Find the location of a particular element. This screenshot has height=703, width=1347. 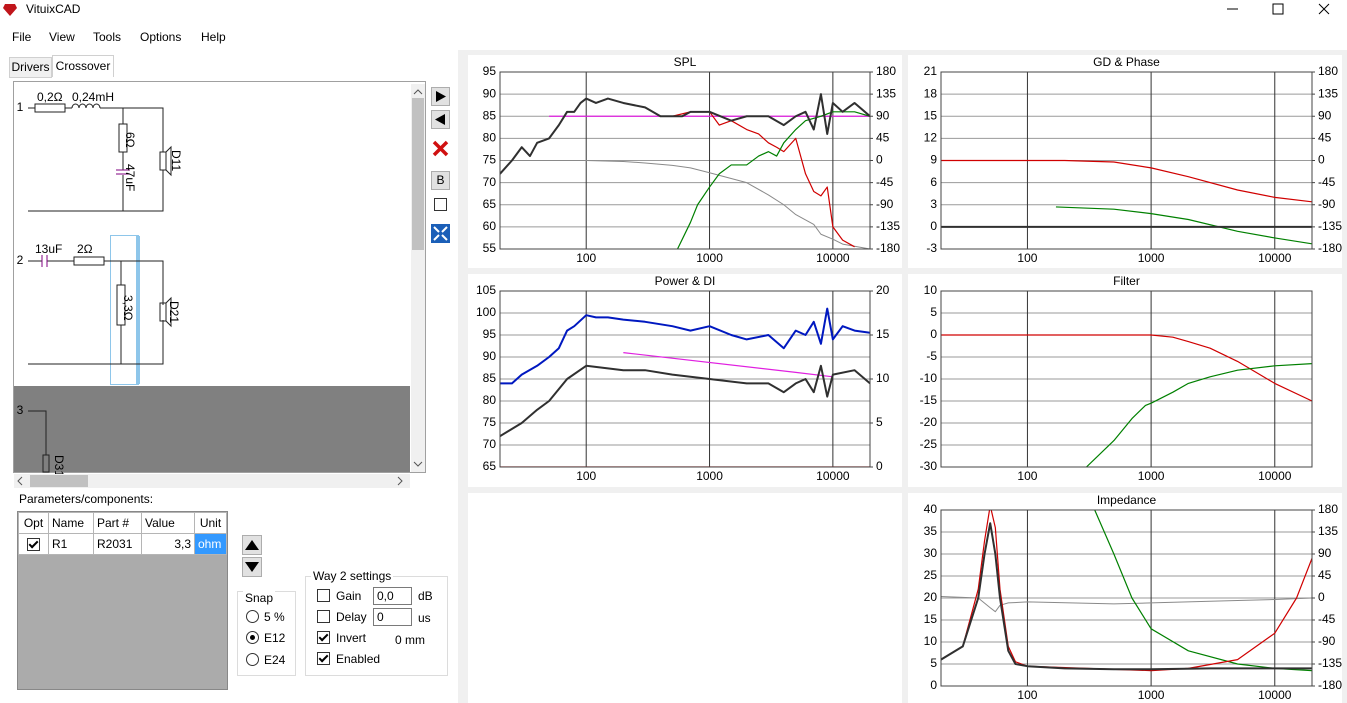

chart-title: Power & DI is located at coordinates (685, 281).